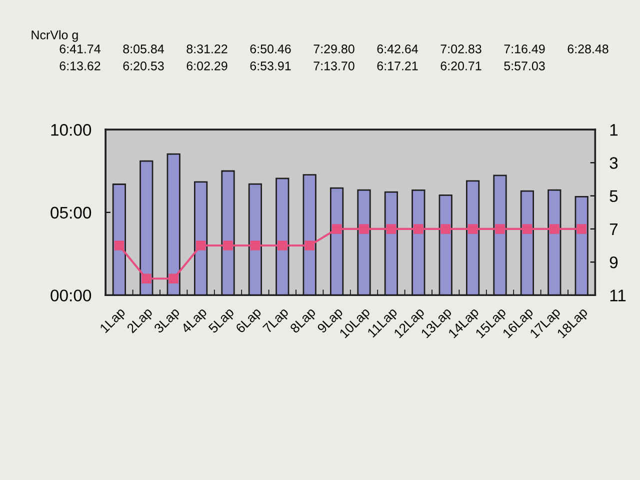 This screenshot has height=480, width=640. What do you see at coordinates (143, 66) in the screenshot?
I see `text: 6:20.53` at bounding box center [143, 66].